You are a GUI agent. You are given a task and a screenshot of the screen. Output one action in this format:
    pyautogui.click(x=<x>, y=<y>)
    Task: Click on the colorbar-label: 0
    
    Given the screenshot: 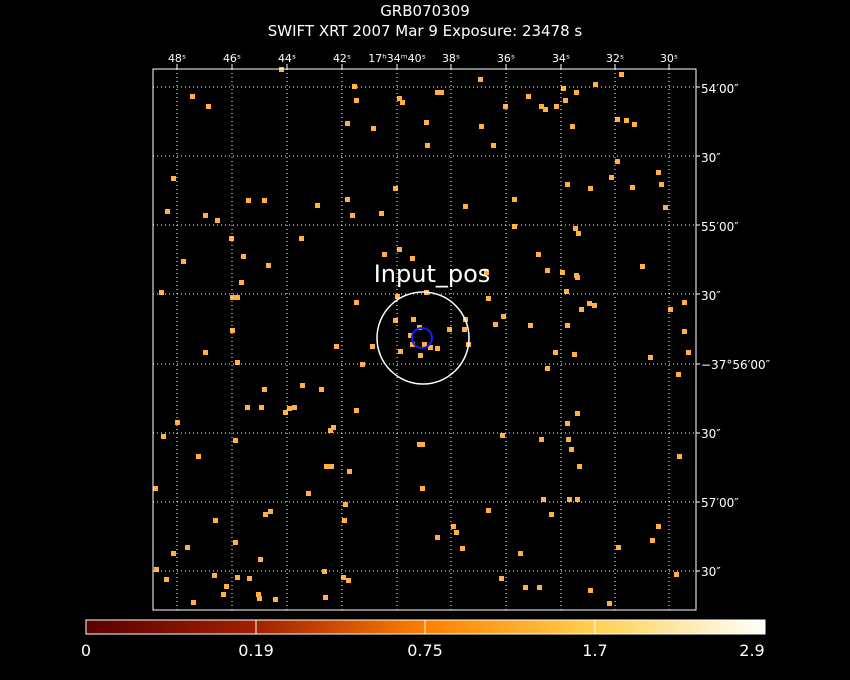 What is the action you would take?
    pyautogui.click(x=86, y=650)
    